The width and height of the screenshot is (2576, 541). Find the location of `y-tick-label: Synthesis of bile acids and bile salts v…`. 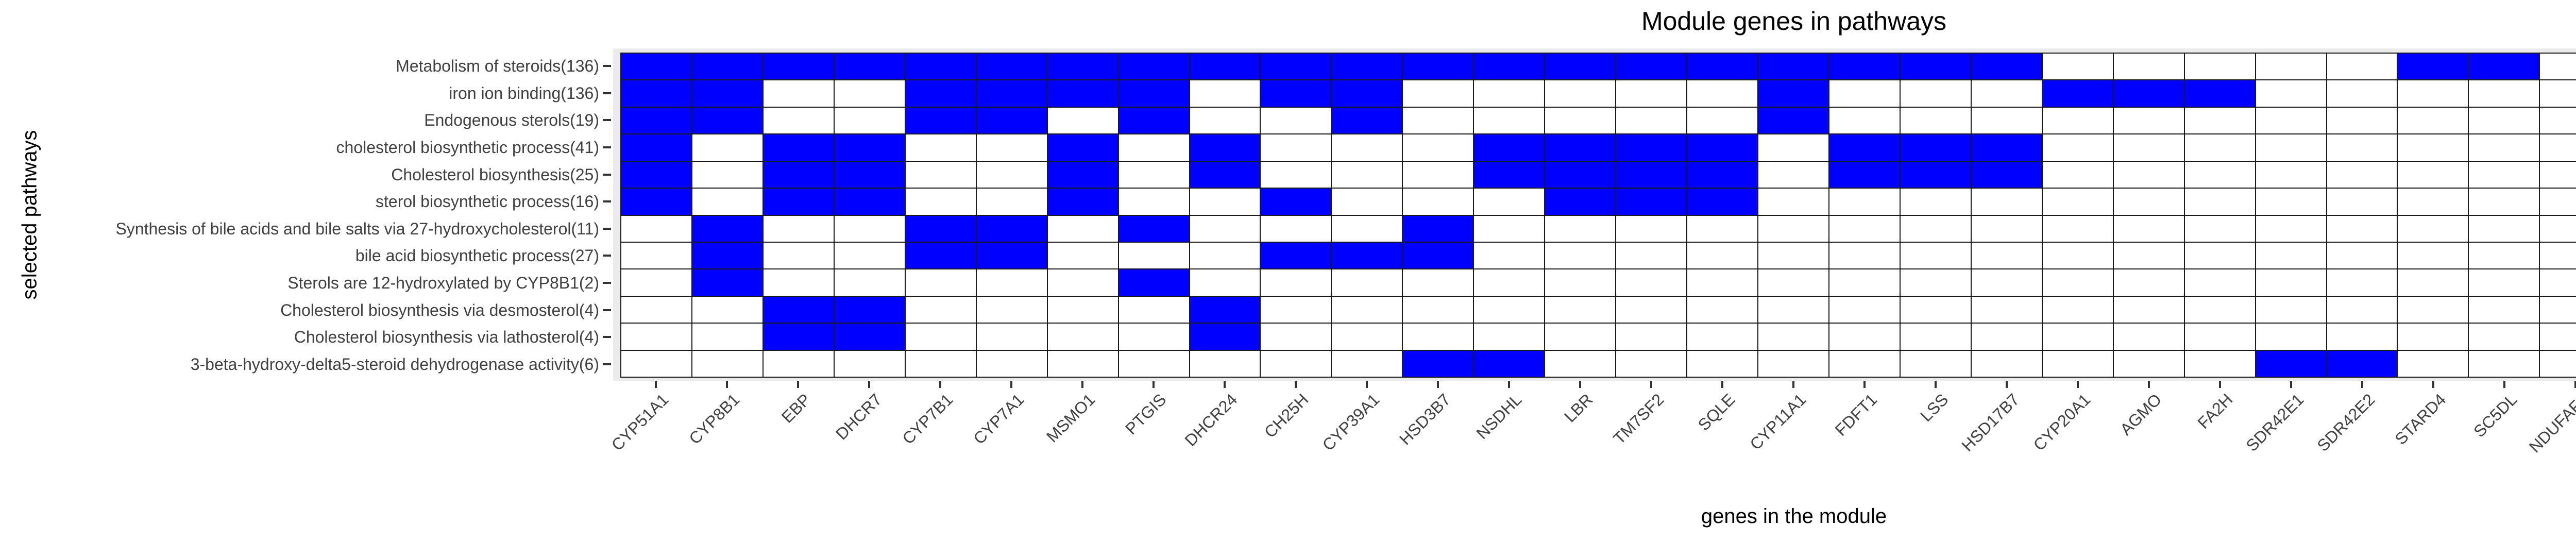

y-tick-label: Synthesis of bile acids and bile salts v… is located at coordinates (357, 228).